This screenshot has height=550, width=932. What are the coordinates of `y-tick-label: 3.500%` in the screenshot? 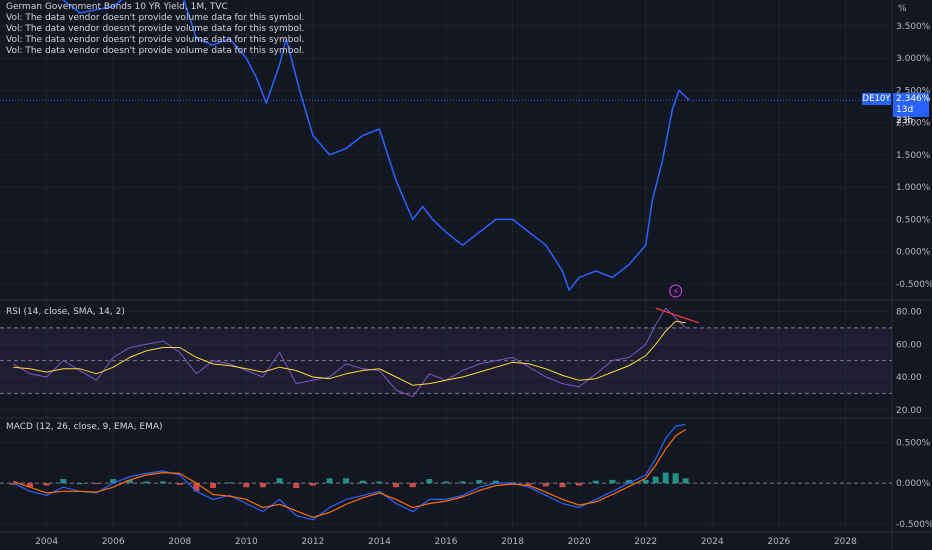 It's located at (913, 27).